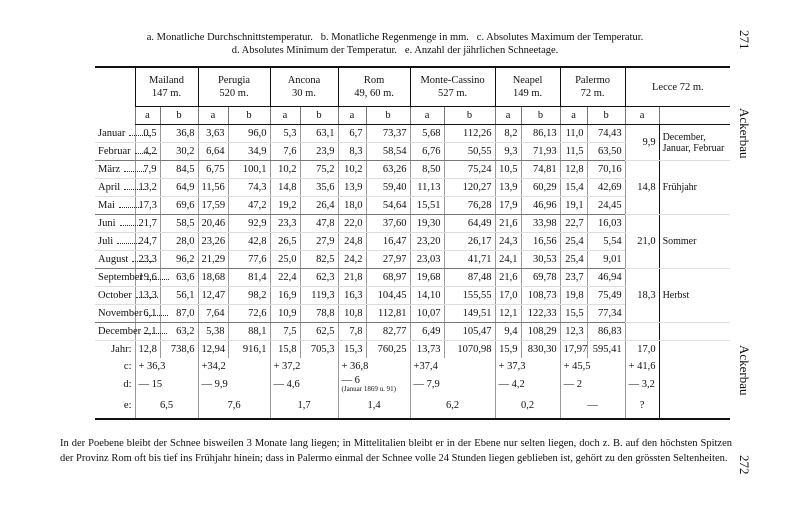 The height and width of the screenshot is (512, 798). What do you see at coordinates (150, 384) in the screenshot?
I see `value: — 15` at bounding box center [150, 384].